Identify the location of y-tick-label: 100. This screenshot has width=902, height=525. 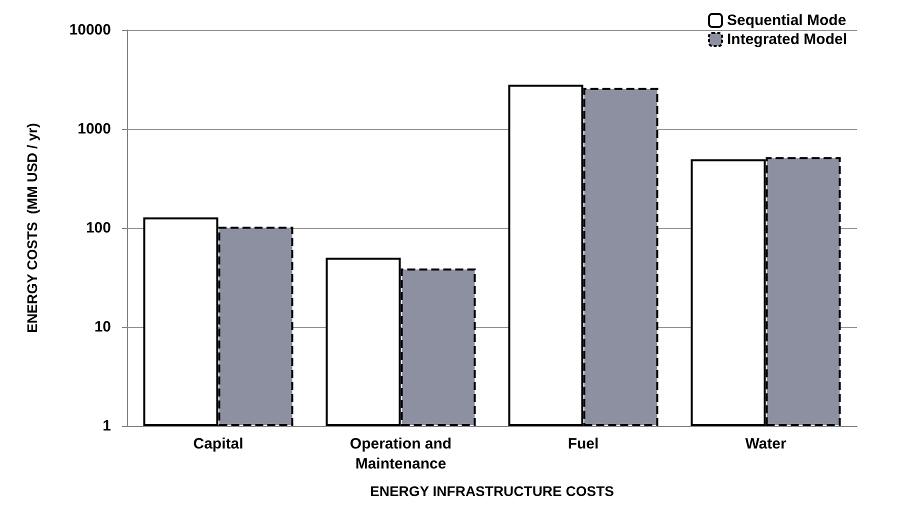
(98, 228).